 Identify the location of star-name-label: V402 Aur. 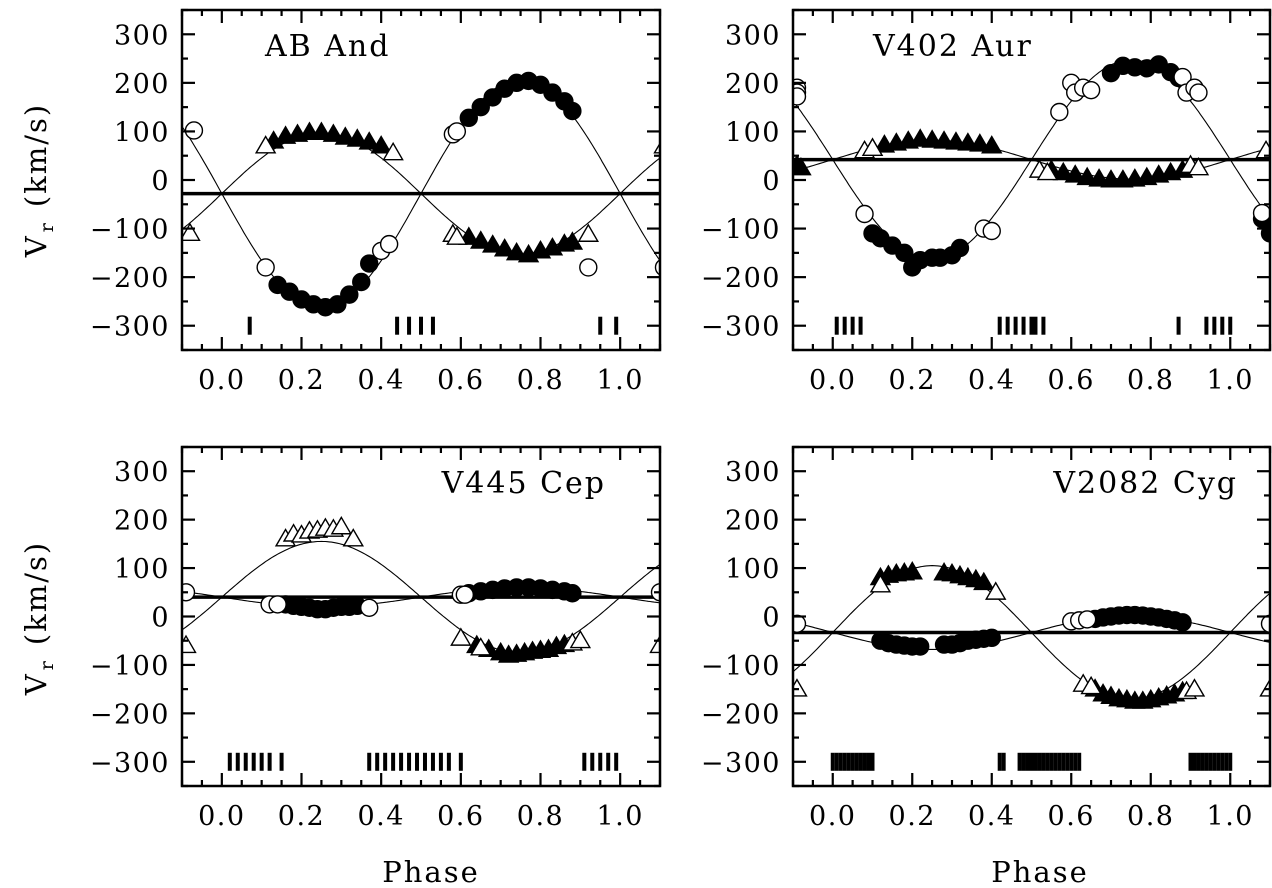
(952, 46).